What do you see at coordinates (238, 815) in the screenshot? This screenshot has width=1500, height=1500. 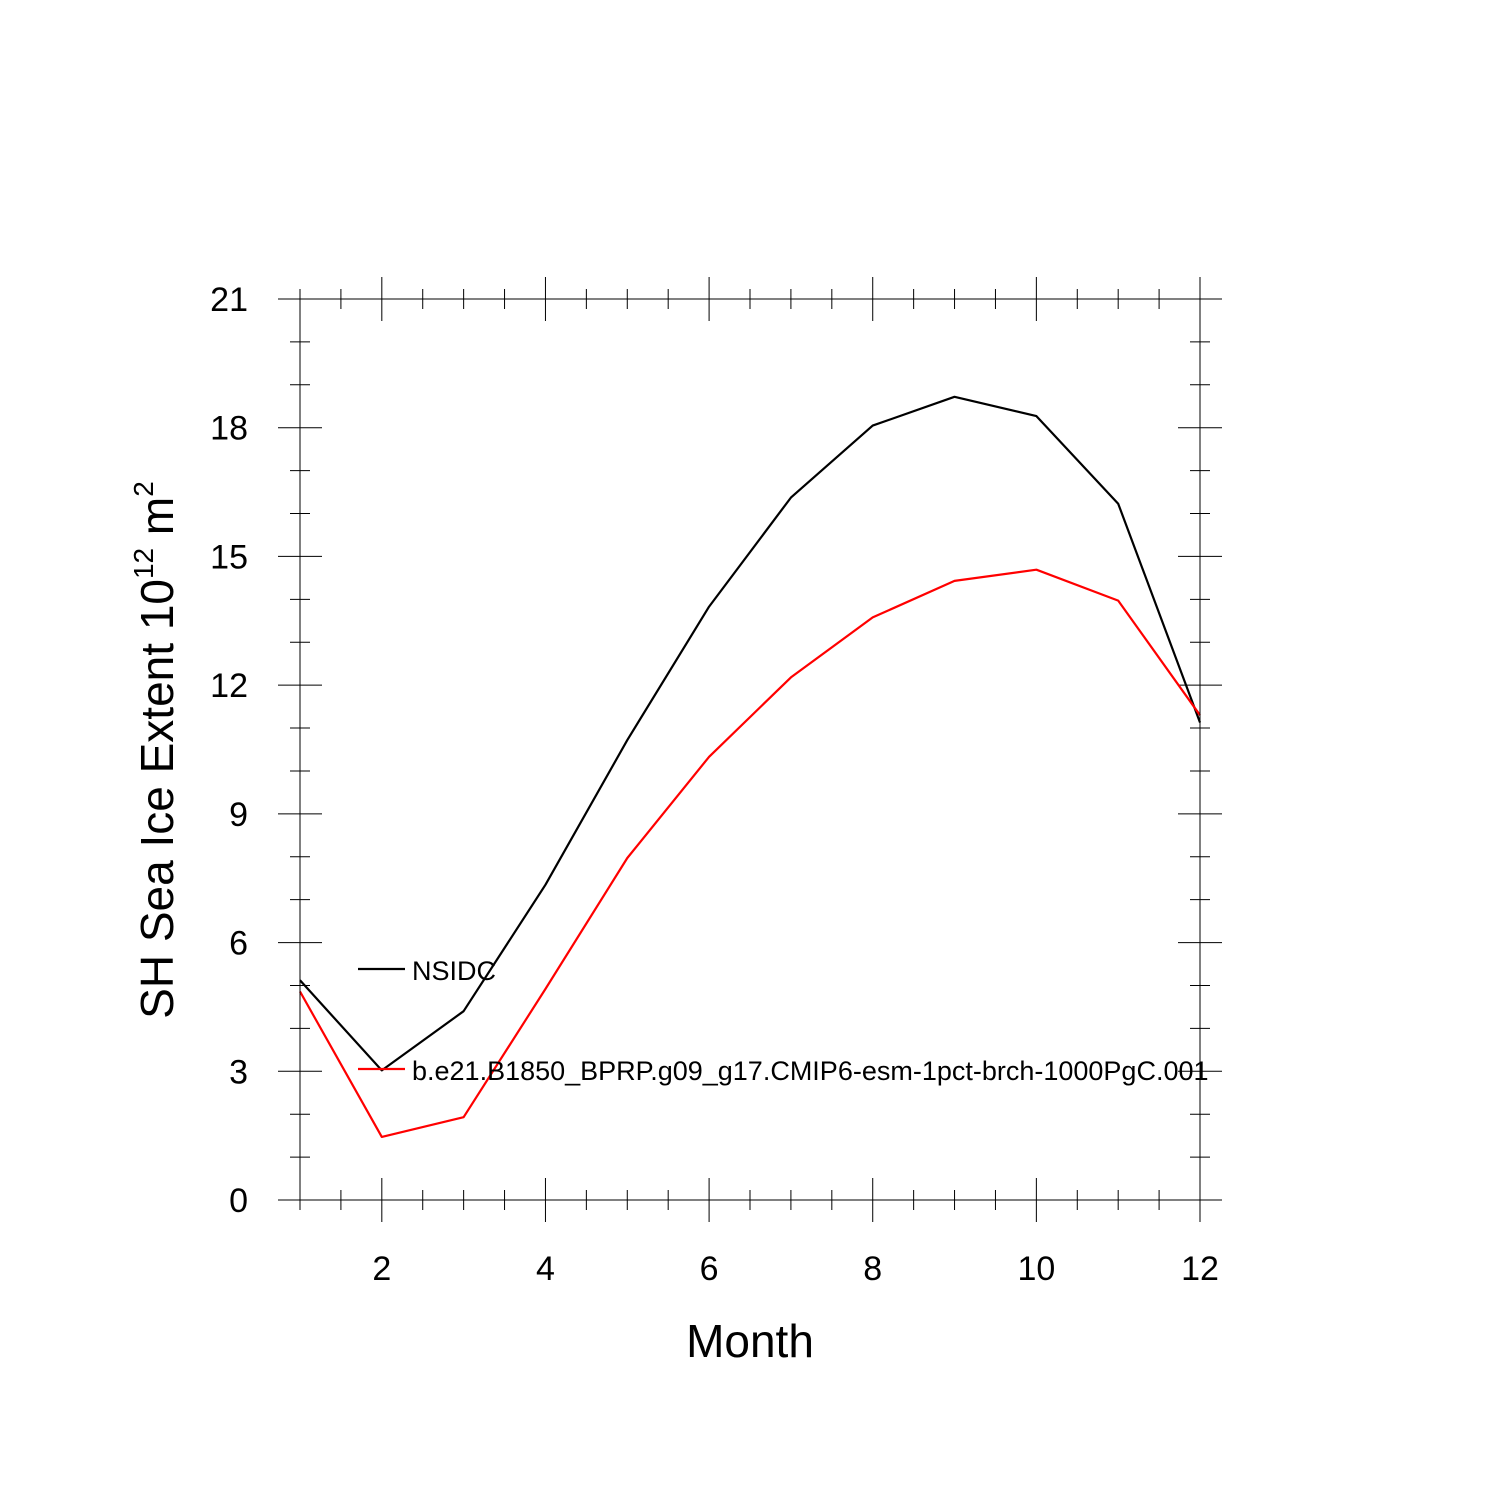 I see `y-tick-label: 9` at bounding box center [238, 815].